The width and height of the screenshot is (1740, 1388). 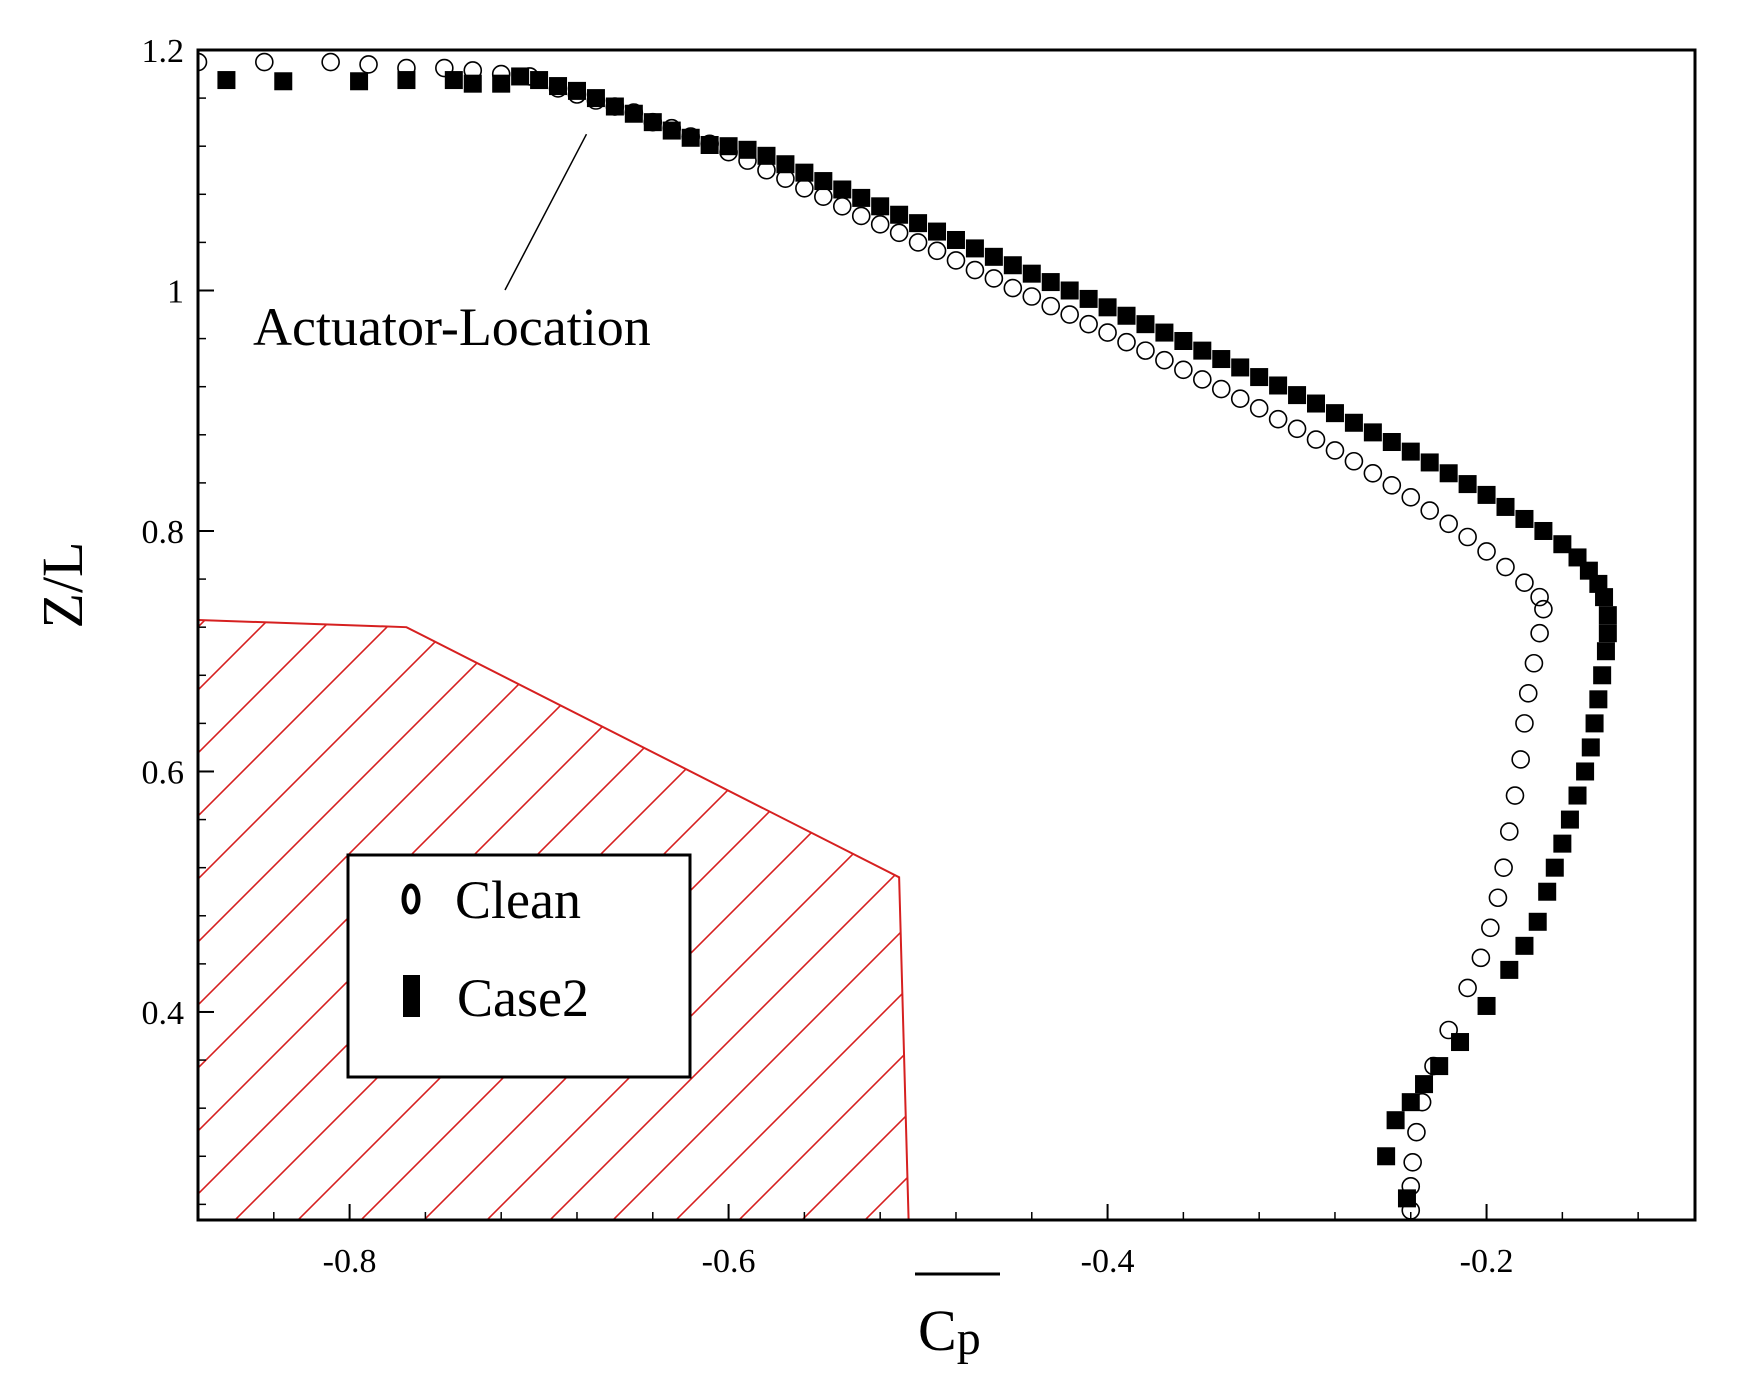 I want to click on y-axis-title: Z/L, so click(x=62, y=585).